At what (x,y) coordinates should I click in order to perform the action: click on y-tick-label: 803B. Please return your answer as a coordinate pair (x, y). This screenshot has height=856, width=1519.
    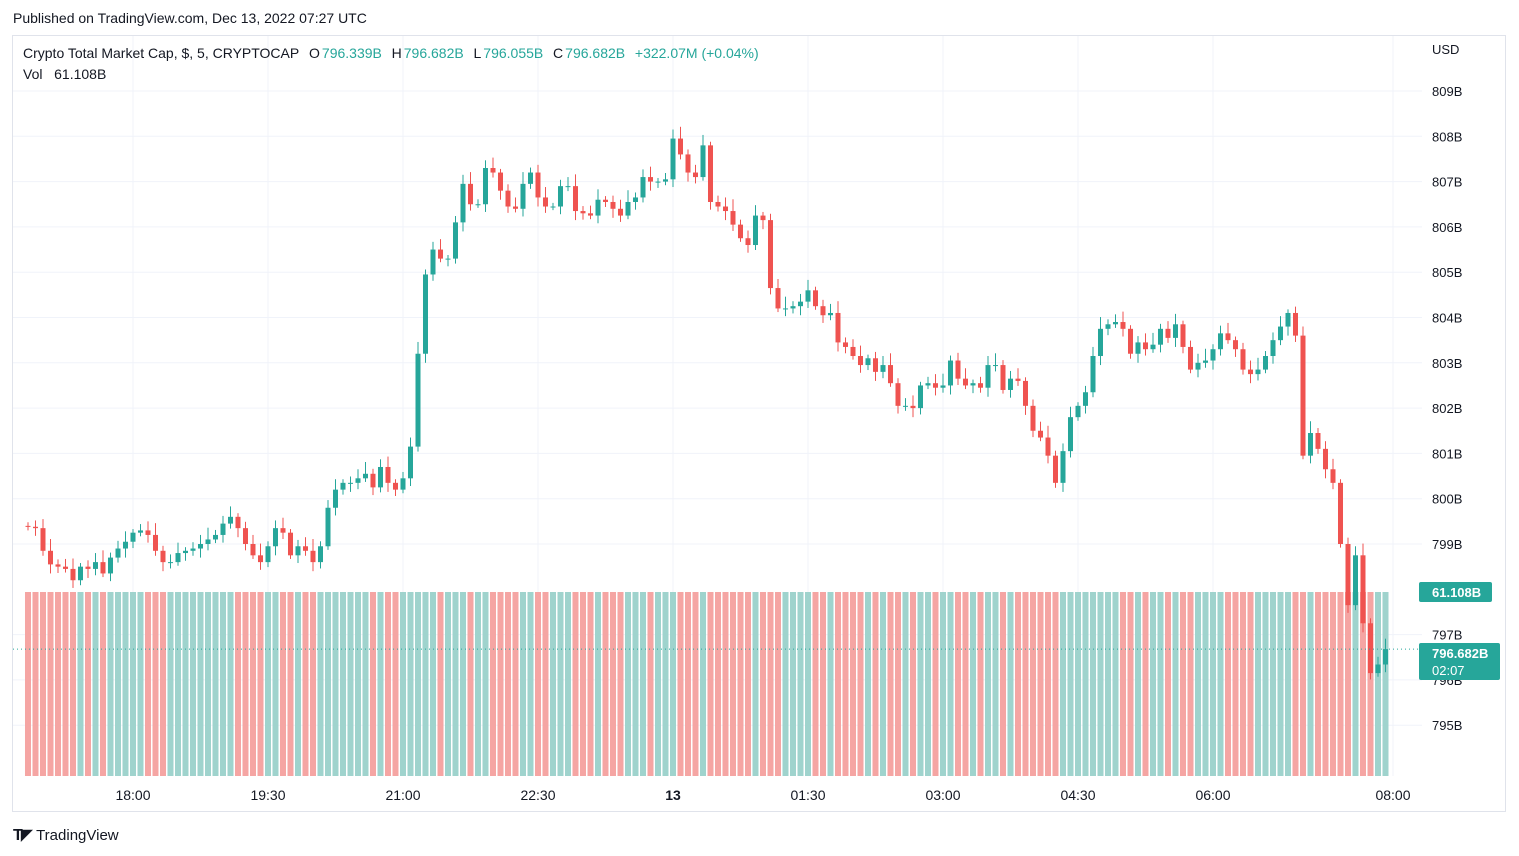
    Looking at the image, I should click on (1447, 363).